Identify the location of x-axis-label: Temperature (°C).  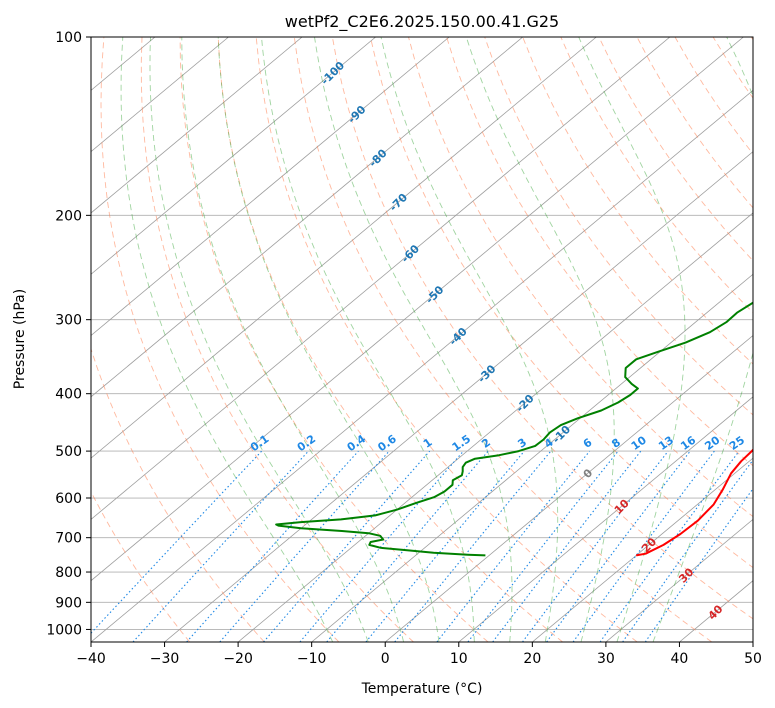
(422, 689).